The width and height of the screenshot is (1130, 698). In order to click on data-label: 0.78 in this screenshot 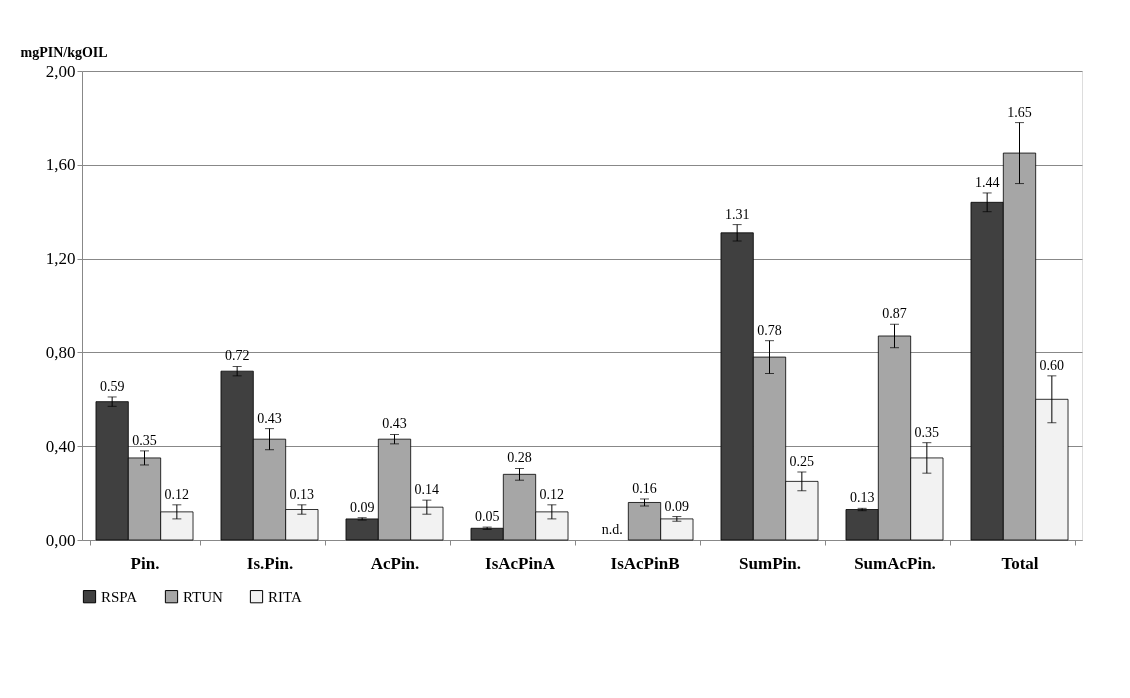, I will do `click(769, 330)`.